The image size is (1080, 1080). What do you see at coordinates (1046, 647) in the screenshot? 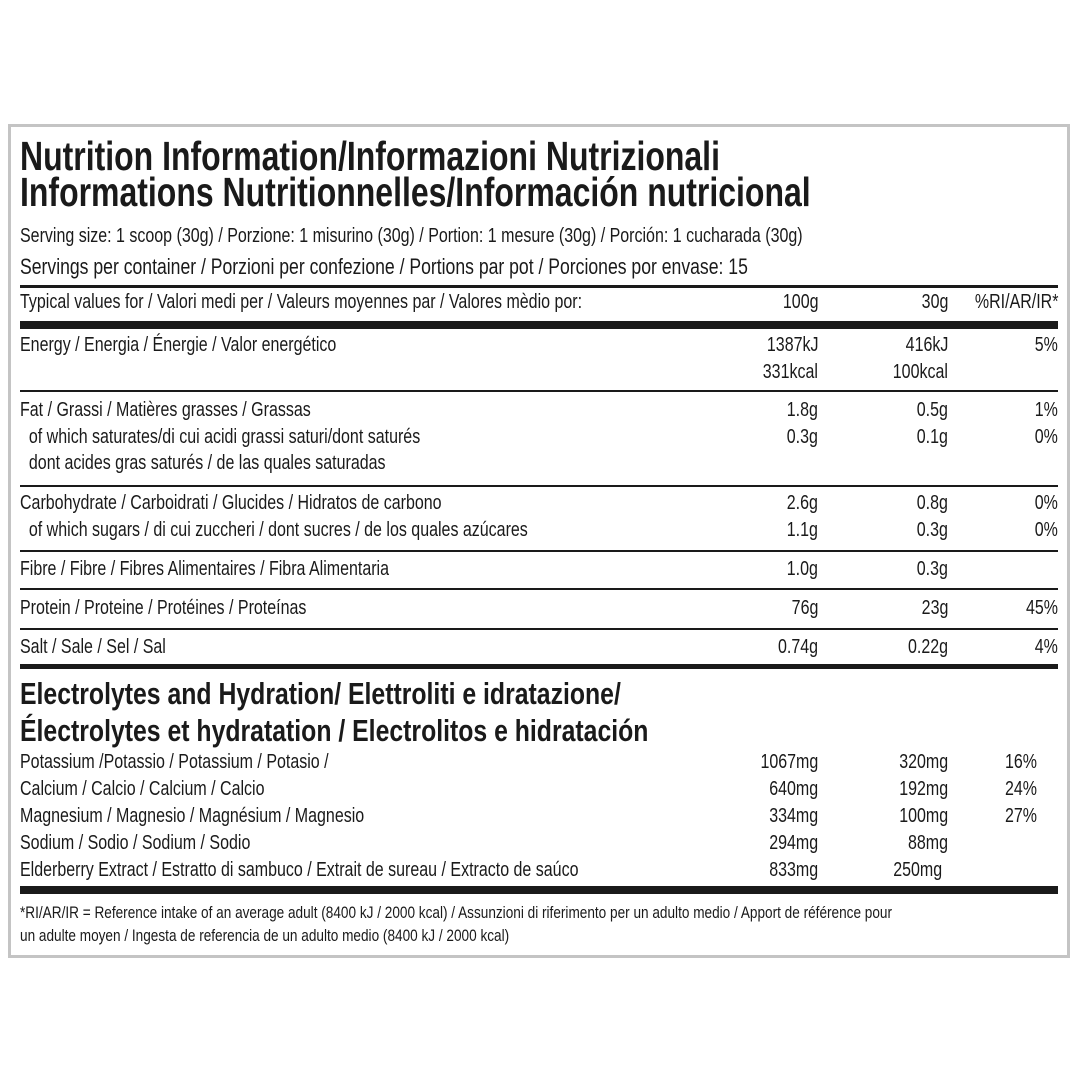
I see `value-ri: 4%` at bounding box center [1046, 647].